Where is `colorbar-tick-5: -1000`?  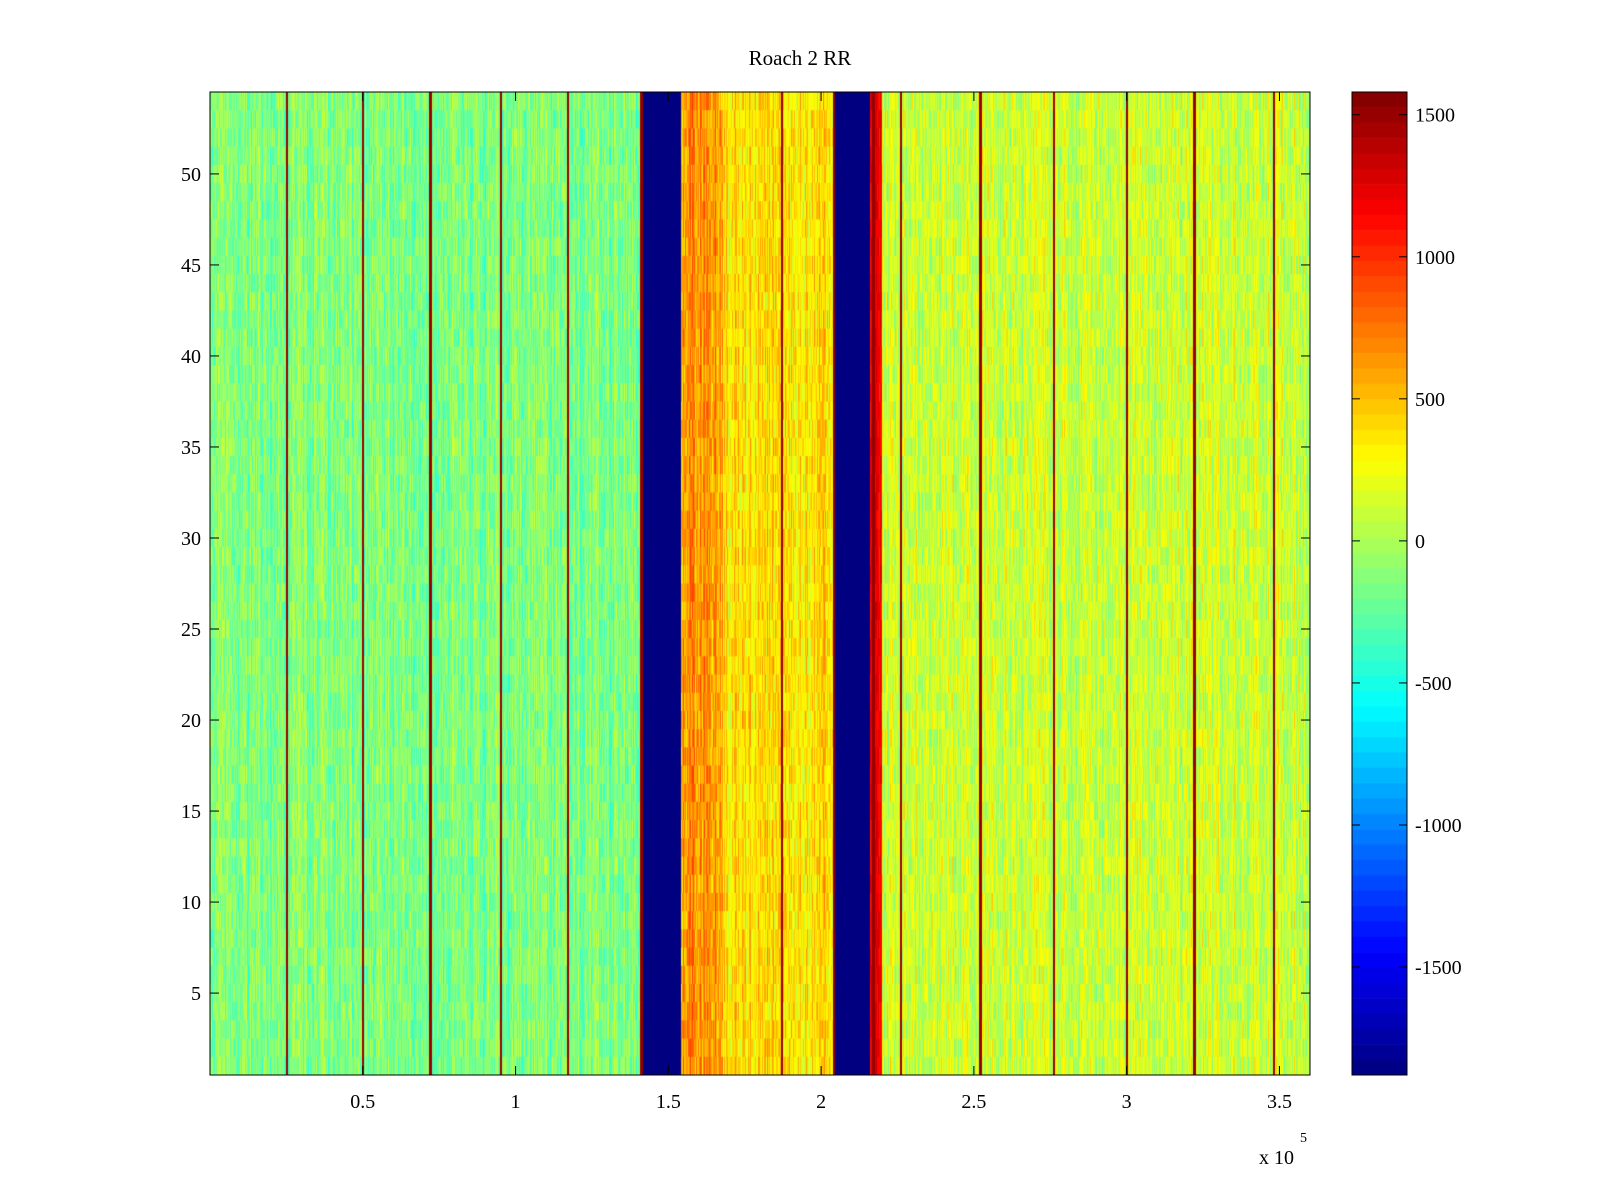
colorbar-tick-5: -1000 is located at coordinates (1407, 826).